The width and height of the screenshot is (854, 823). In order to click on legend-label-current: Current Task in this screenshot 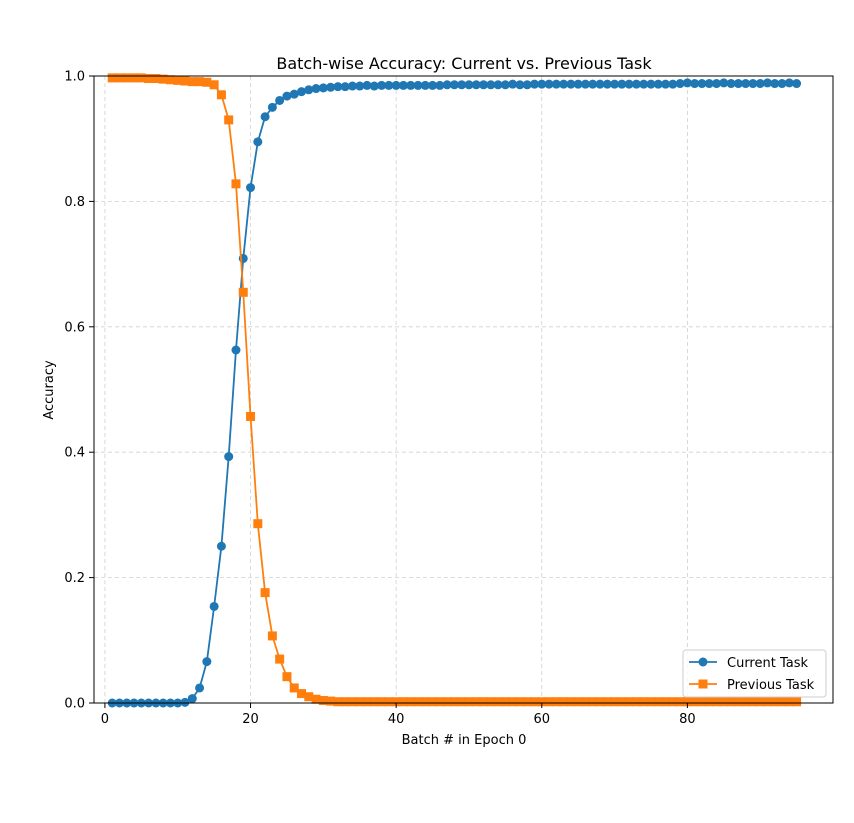, I will do `click(767, 663)`.